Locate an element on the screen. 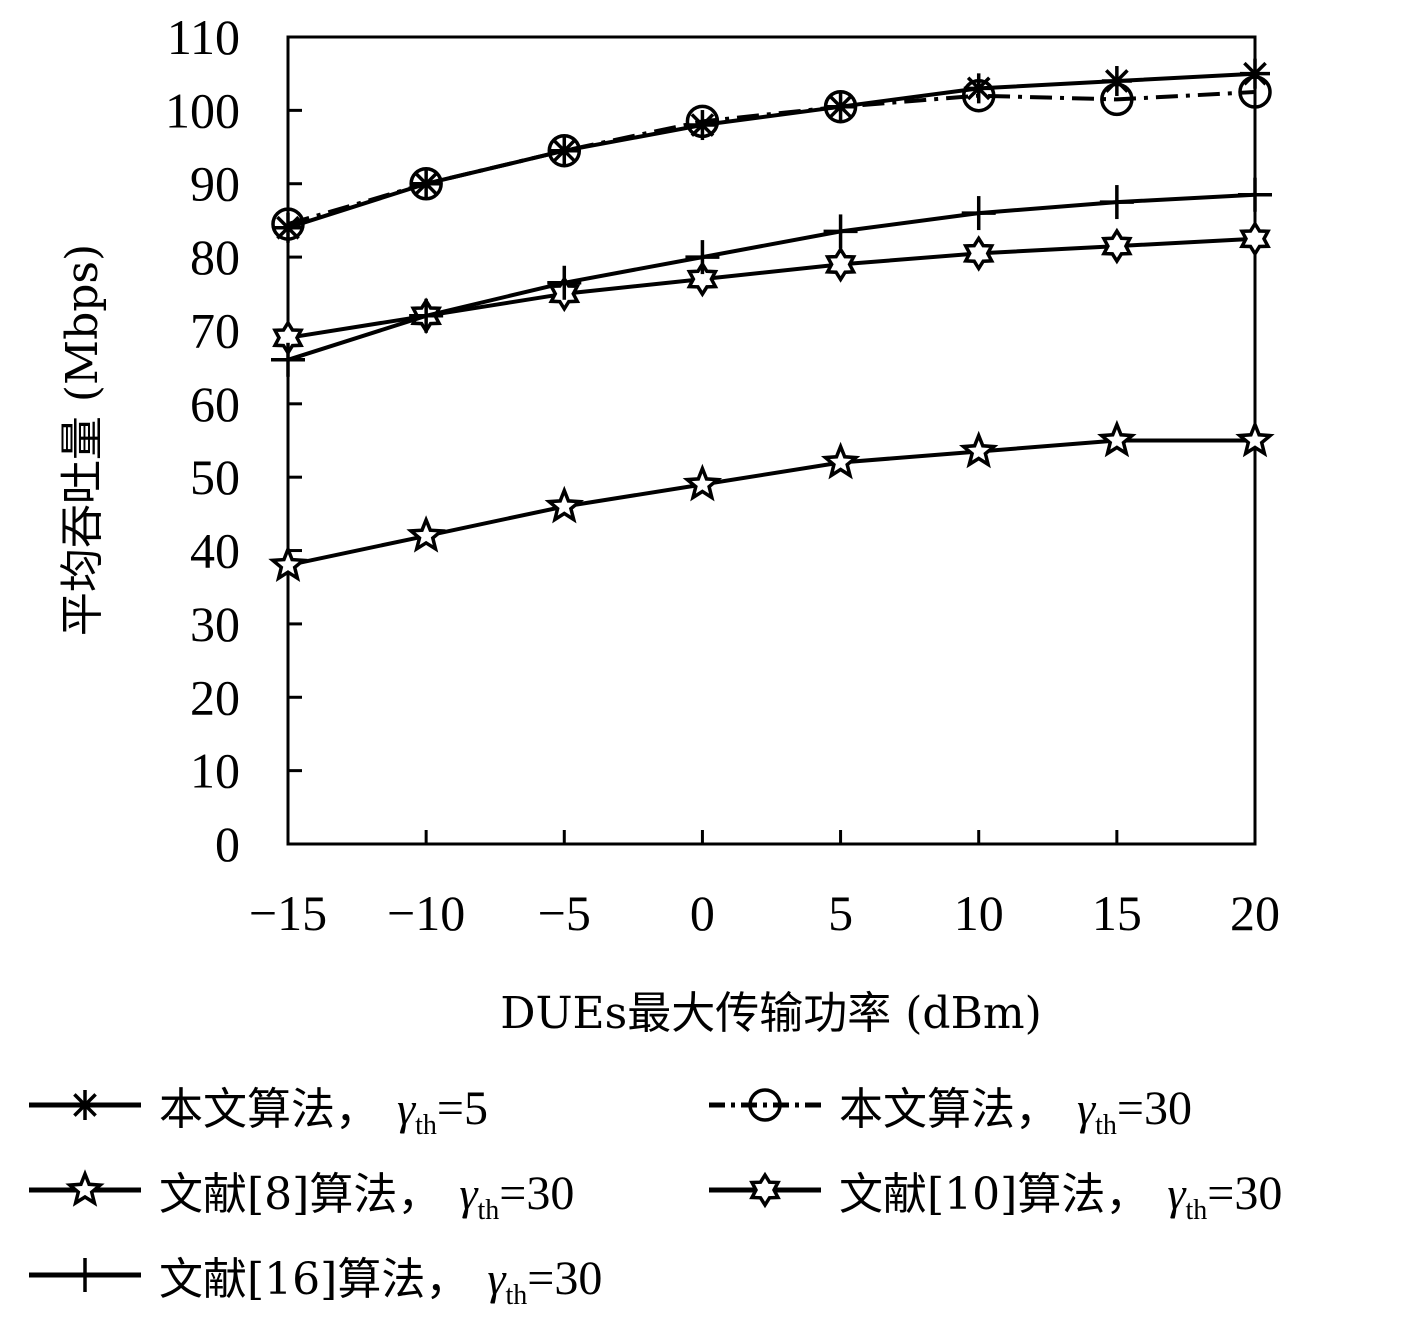 This screenshot has height=1325, width=1417. y-tick-label: 110 is located at coordinates (203, 37).